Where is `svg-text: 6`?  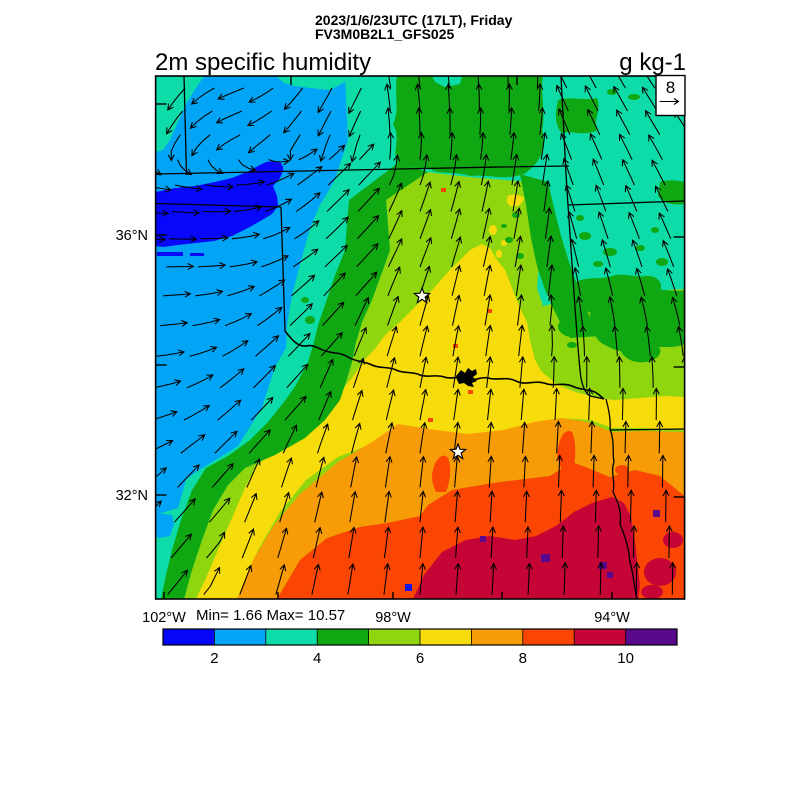 svg-text: 6 is located at coordinates (420, 658).